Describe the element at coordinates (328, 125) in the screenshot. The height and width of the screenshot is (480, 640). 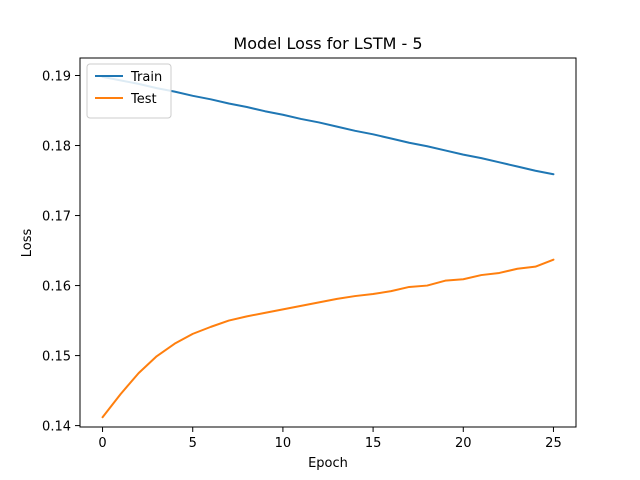
I see `series-line-train` at that location.